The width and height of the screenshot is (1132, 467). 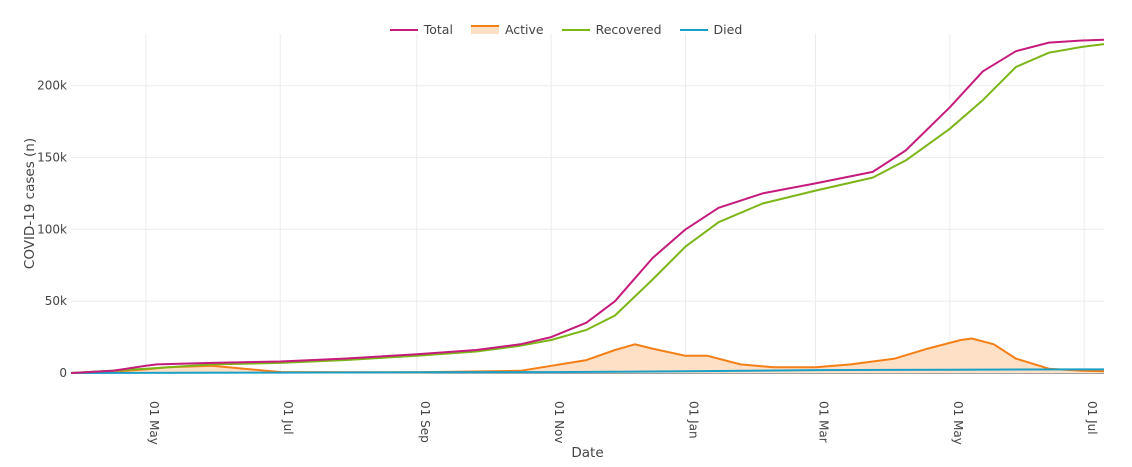 What do you see at coordinates (421, 29) in the screenshot?
I see `legend-item-total: Total` at bounding box center [421, 29].